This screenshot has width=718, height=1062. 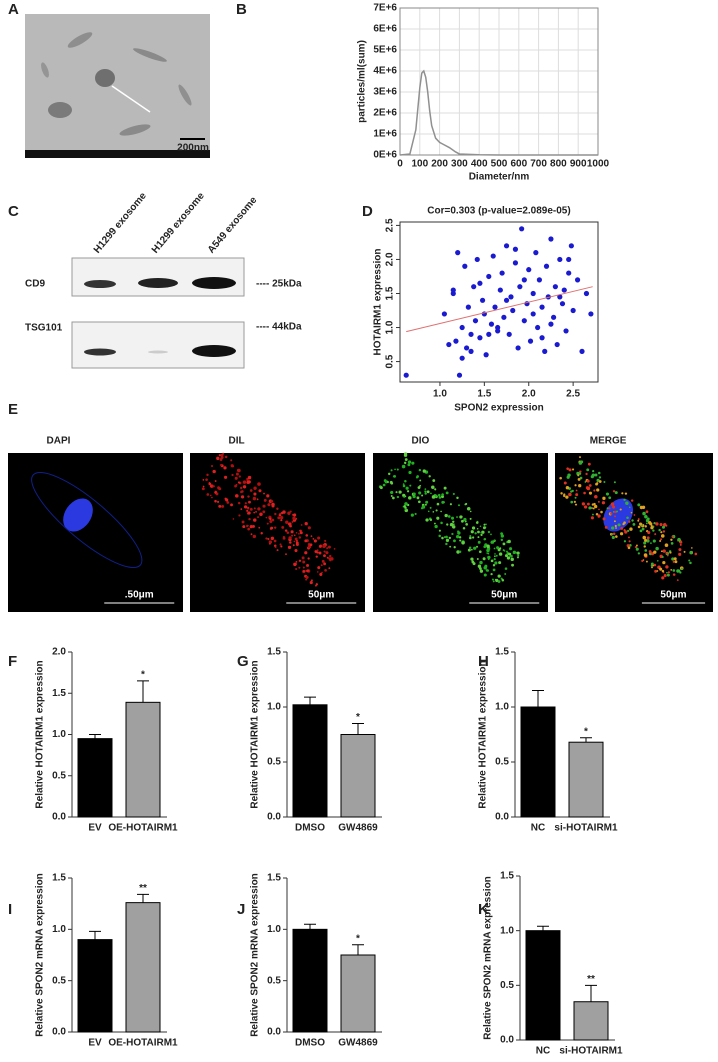 I want to click on channel-label: DIO, so click(x=421, y=441).